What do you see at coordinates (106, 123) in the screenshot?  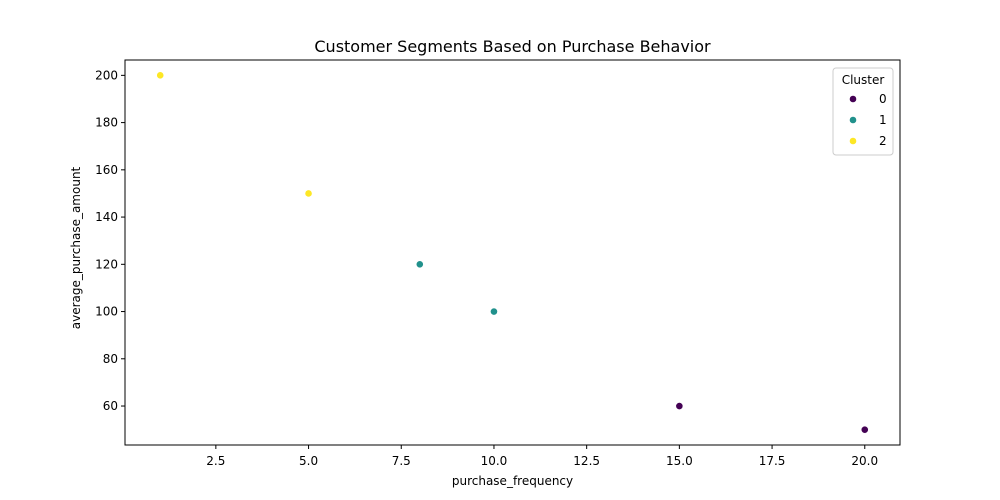 I see `y-tick-label: 180` at bounding box center [106, 123].